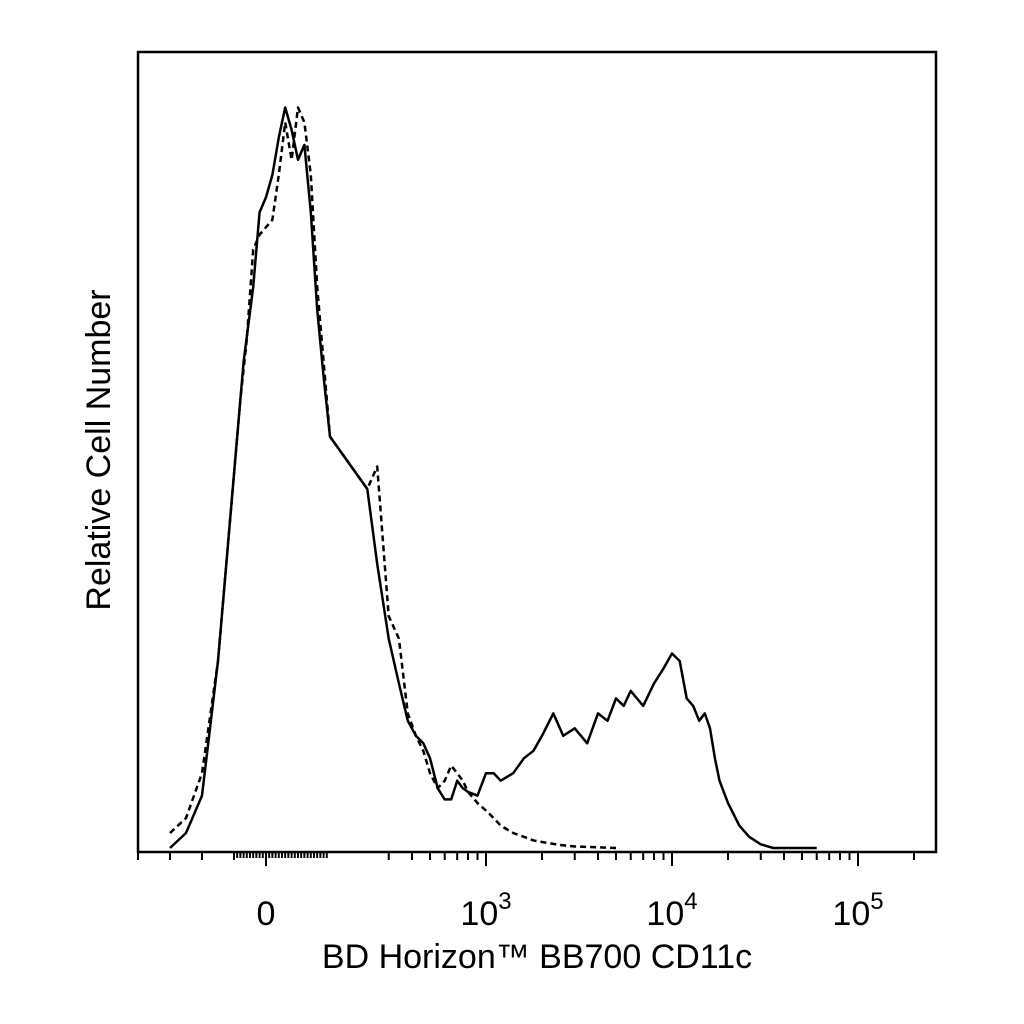  What do you see at coordinates (570, 910) in the screenshot?
I see `x-axis-tick-labels: 0 10³ 10⁴ 10⁵` at bounding box center [570, 910].